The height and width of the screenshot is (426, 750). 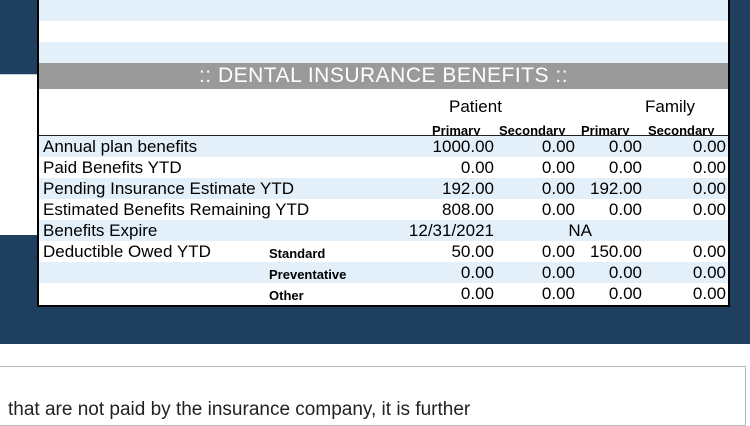 What do you see at coordinates (383, 230) in the screenshot?
I see `table-row: Benefits Expire 12/31/2021 NA` at bounding box center [383, 230].